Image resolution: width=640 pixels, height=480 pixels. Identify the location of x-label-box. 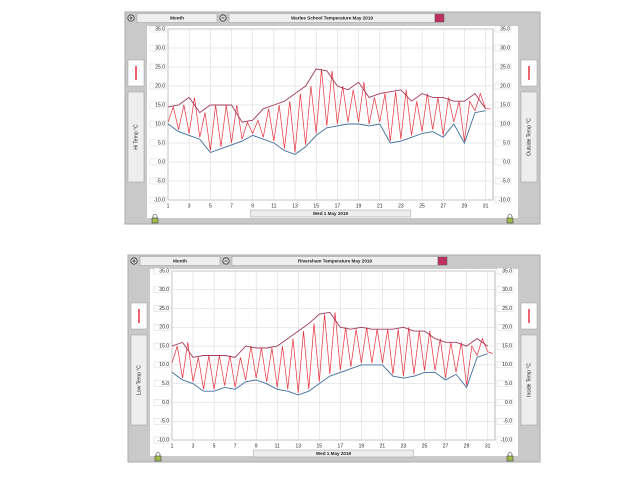
(330, 213).